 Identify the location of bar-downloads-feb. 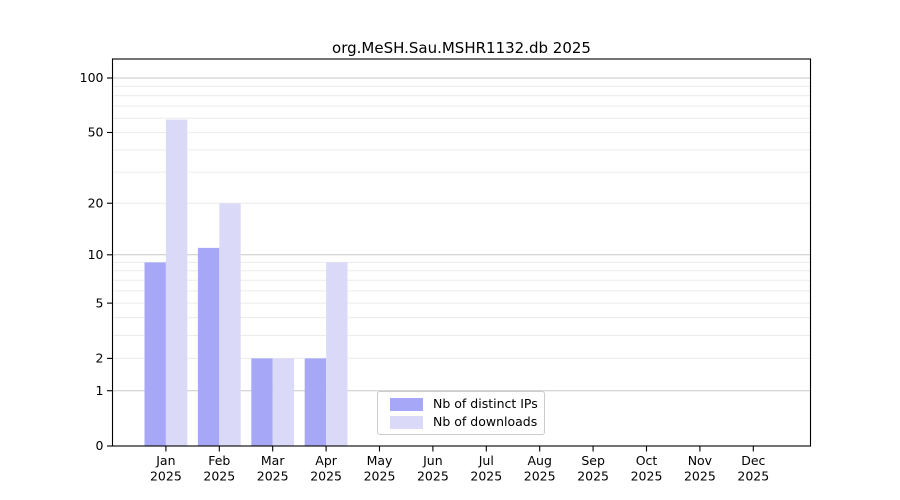
(230, 324).